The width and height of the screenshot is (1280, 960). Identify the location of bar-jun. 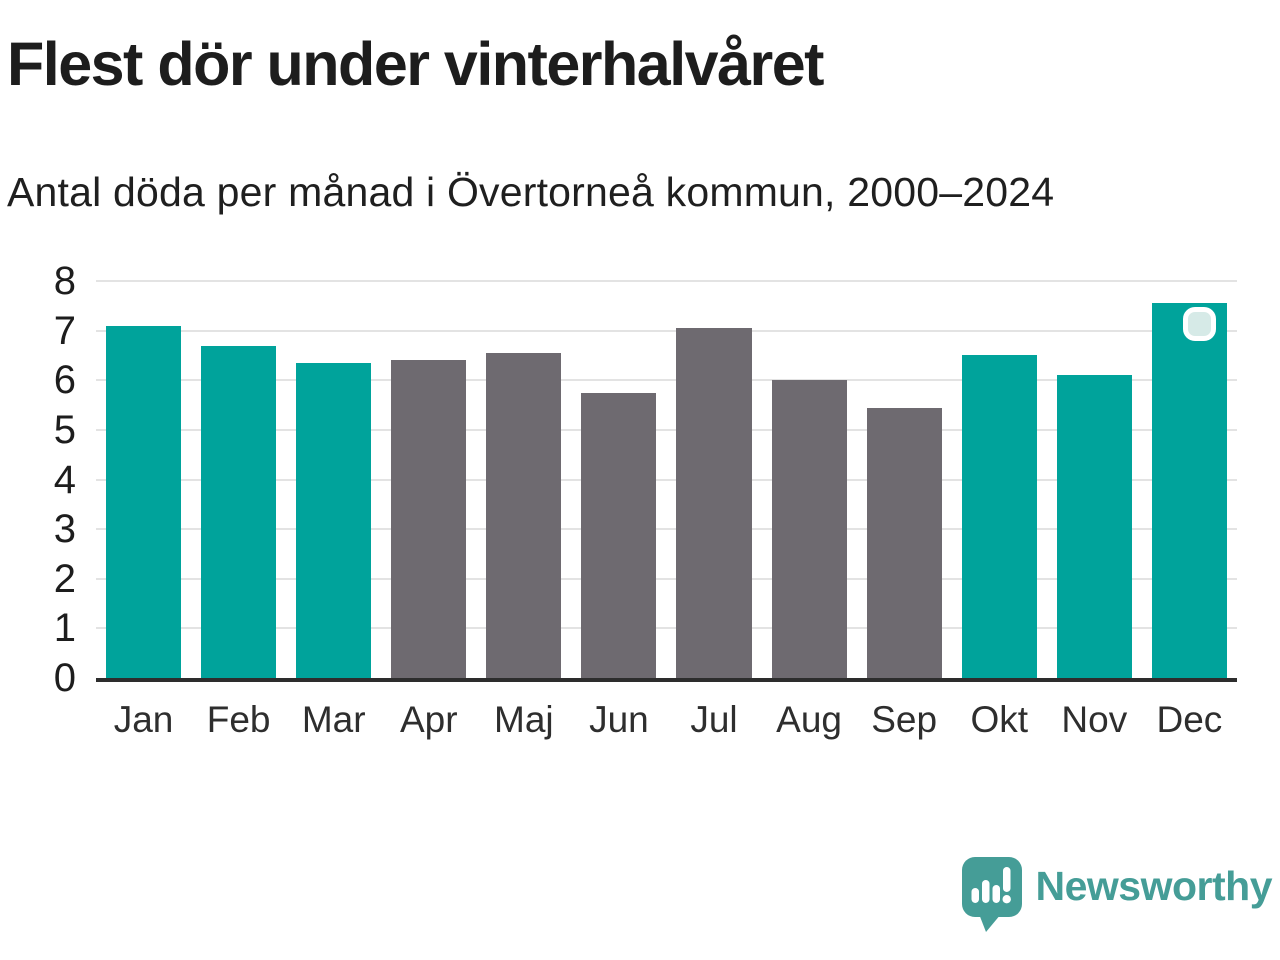
(619, 535).